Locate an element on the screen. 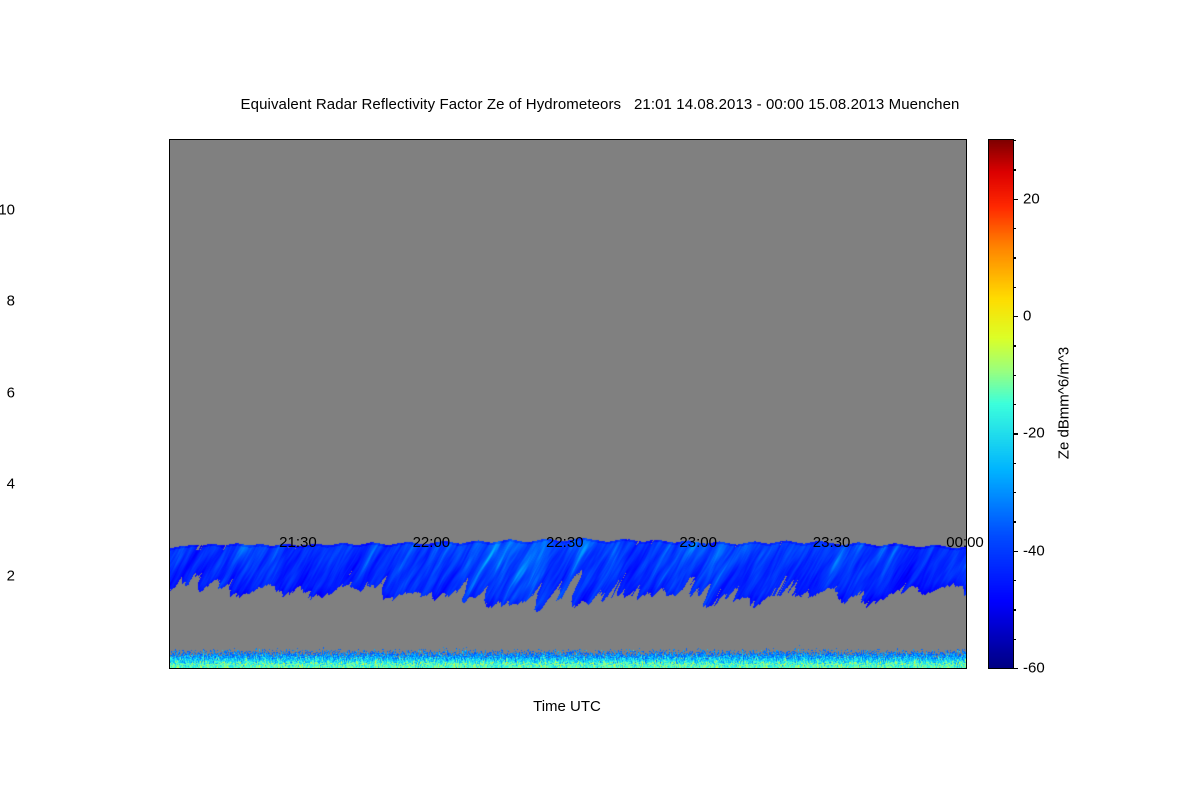 The width and height of the screenshot is (1200, 800). colorbar-tick-label: 0 is located at coordinates (1027, 316).